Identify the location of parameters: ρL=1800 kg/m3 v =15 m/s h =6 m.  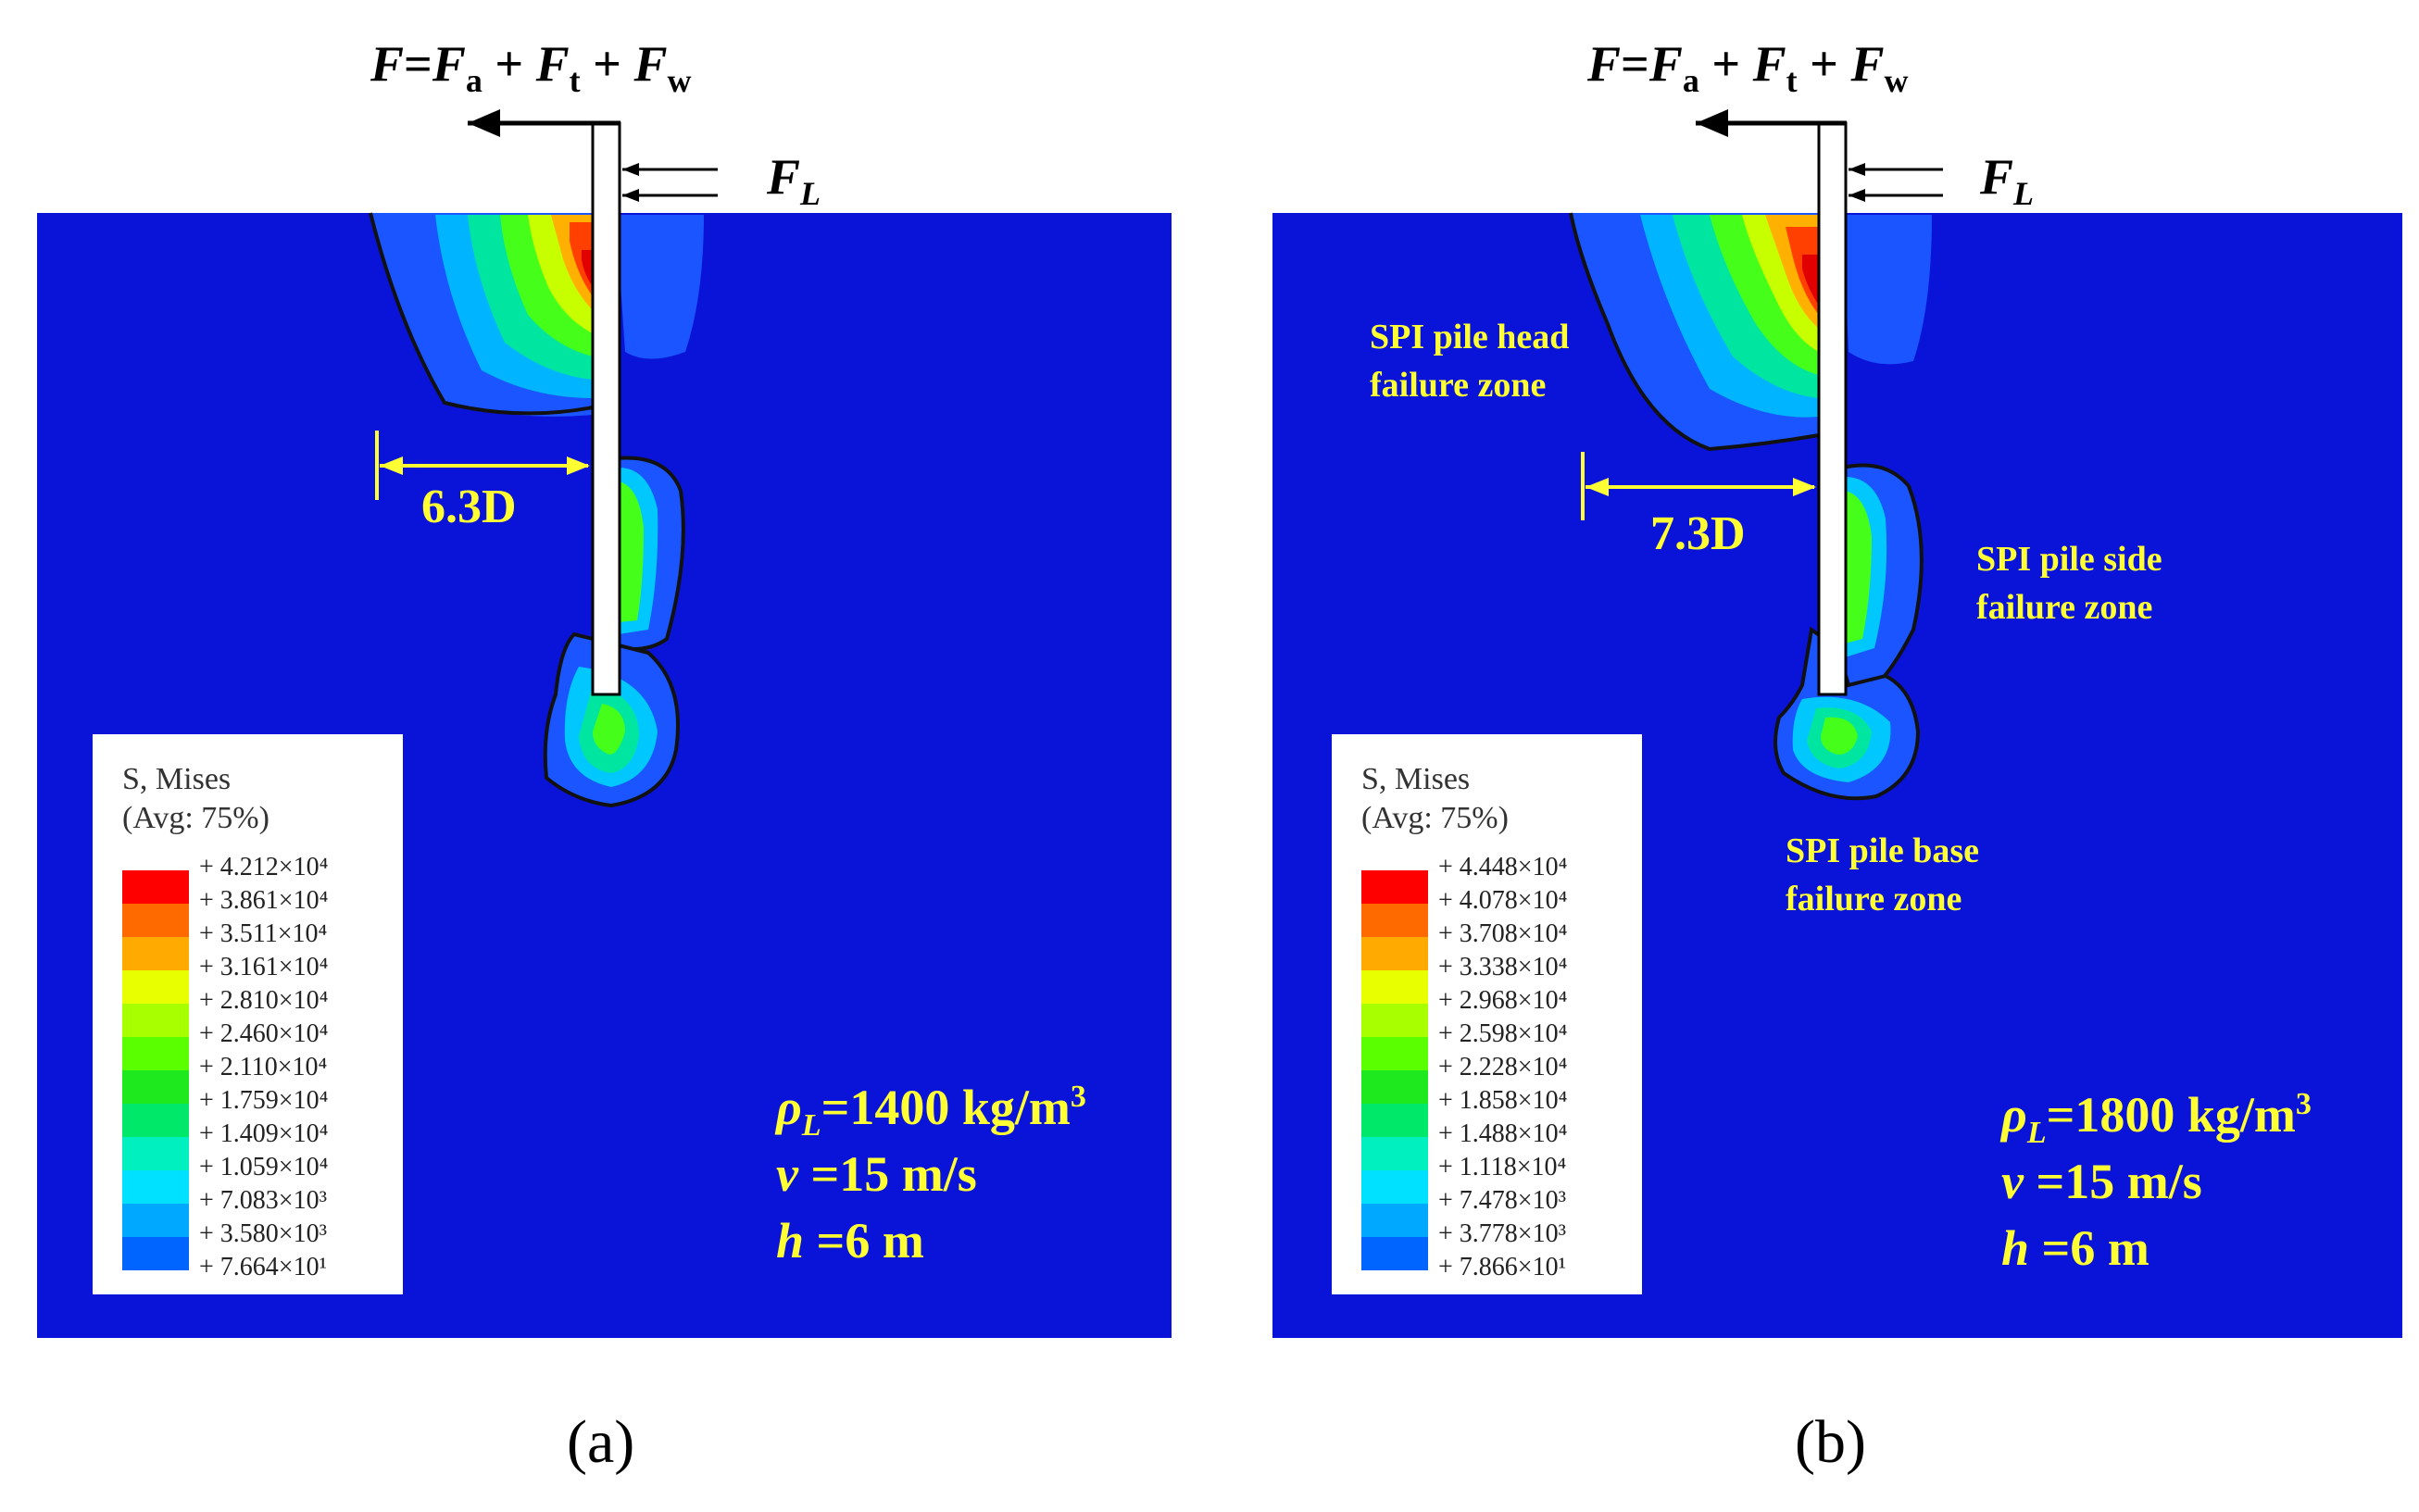
(2156, 1181).